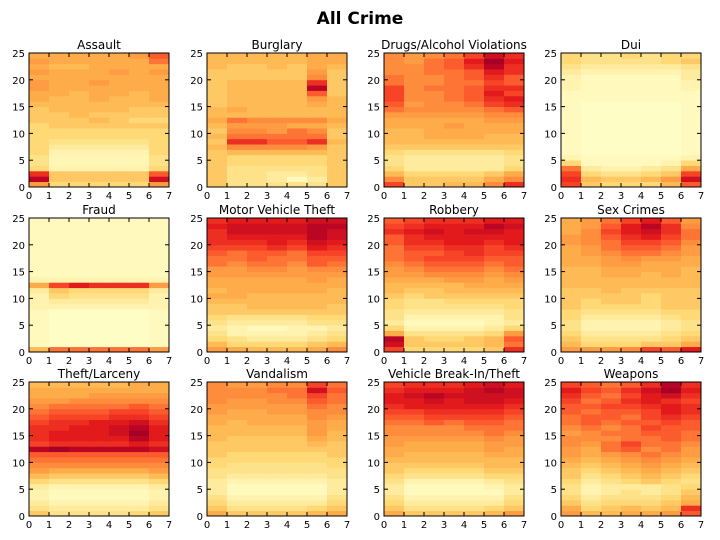 The width and height of the screenshot is (720, 540). I want to click on x-tick-label: 4, so click(464, 525).